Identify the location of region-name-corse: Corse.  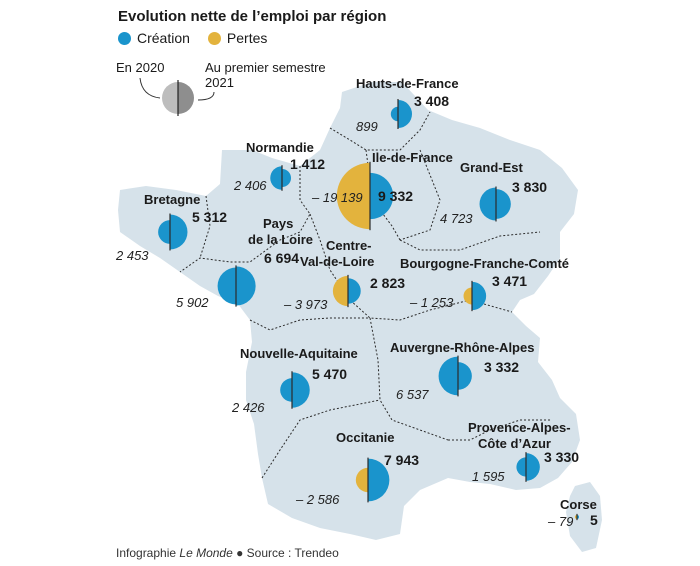
(578, 504).